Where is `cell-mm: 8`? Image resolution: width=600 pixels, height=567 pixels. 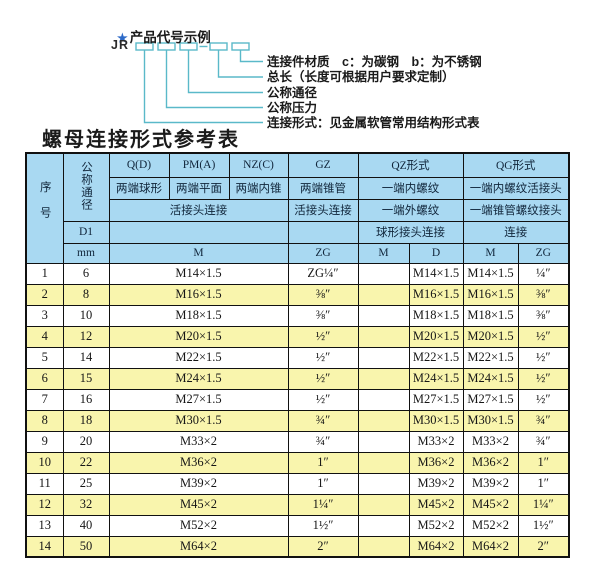 cell-mm: 8 is located at coordinates (86, 294).